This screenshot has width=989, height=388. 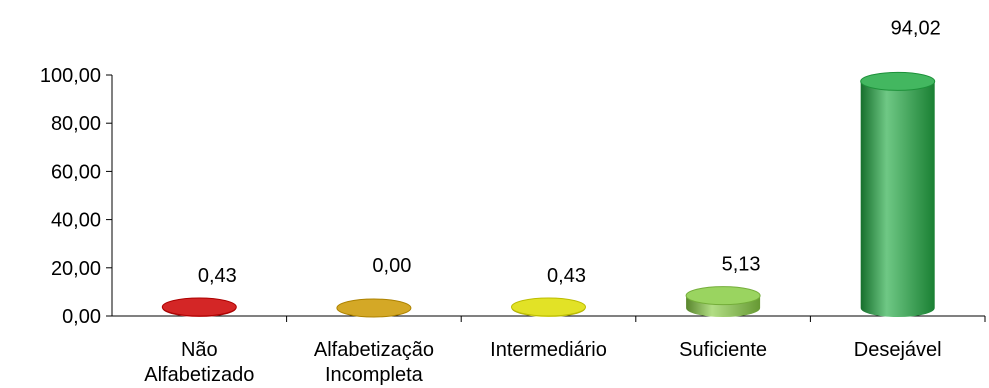 I want to click on y-tick-label: 0,00, so click(x=81, y=317).